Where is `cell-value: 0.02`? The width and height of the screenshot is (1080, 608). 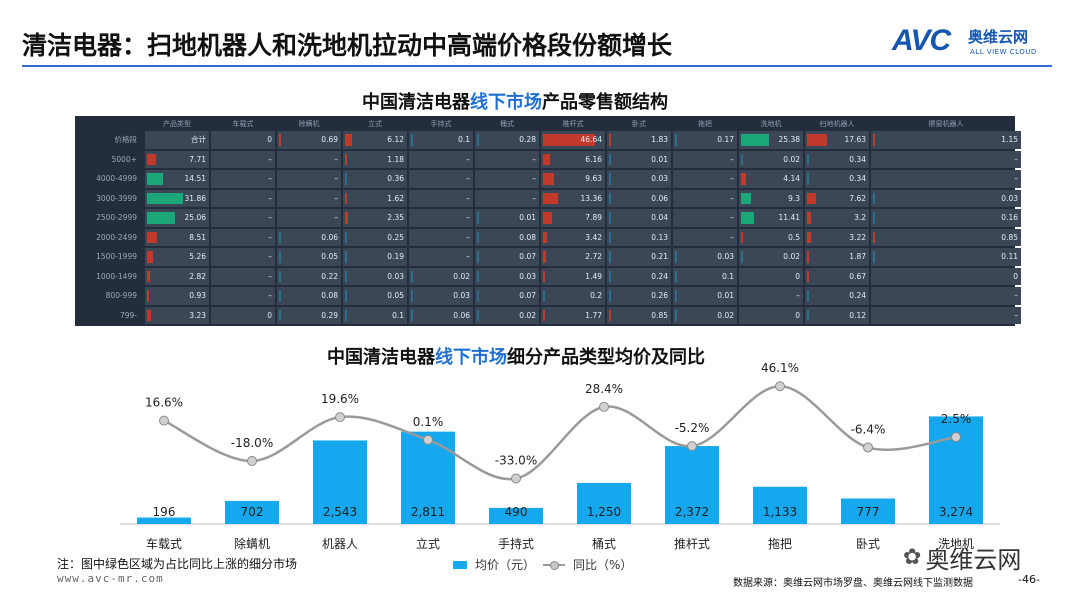 cell-value: 0.02 is located at coordinates (791, 159).